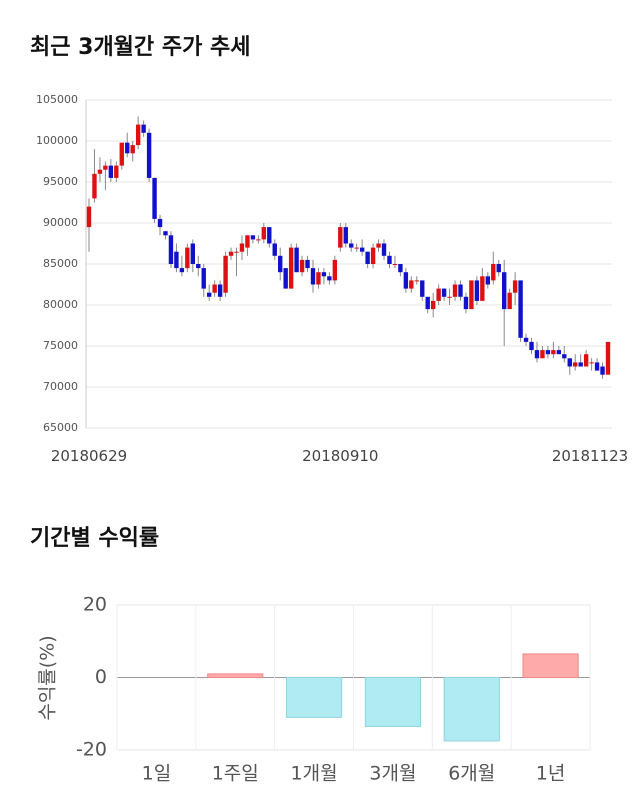  What do you see at coordinates (471, 774) in the screenshot?
I see `x-tick-label: 6개월` at bounding box center [471, 774].